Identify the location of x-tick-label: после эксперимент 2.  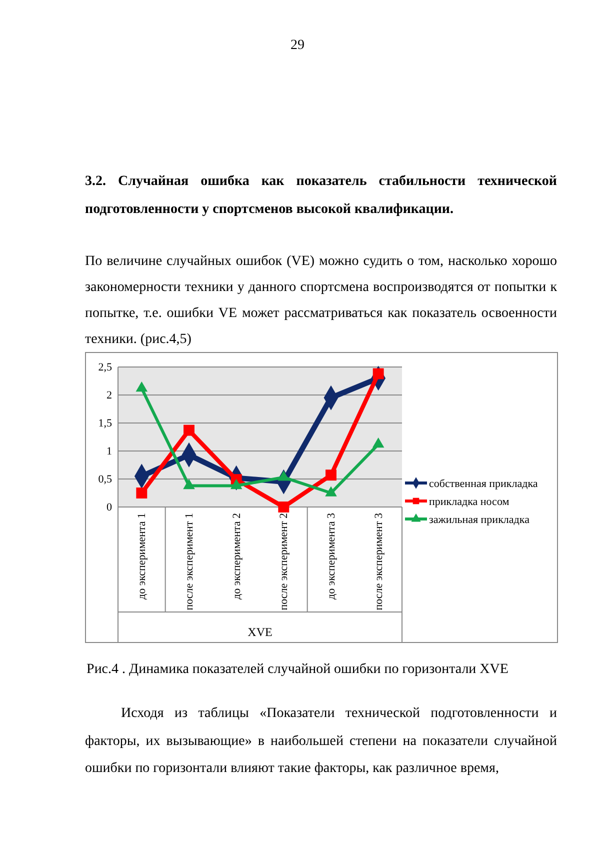
(284, 561).